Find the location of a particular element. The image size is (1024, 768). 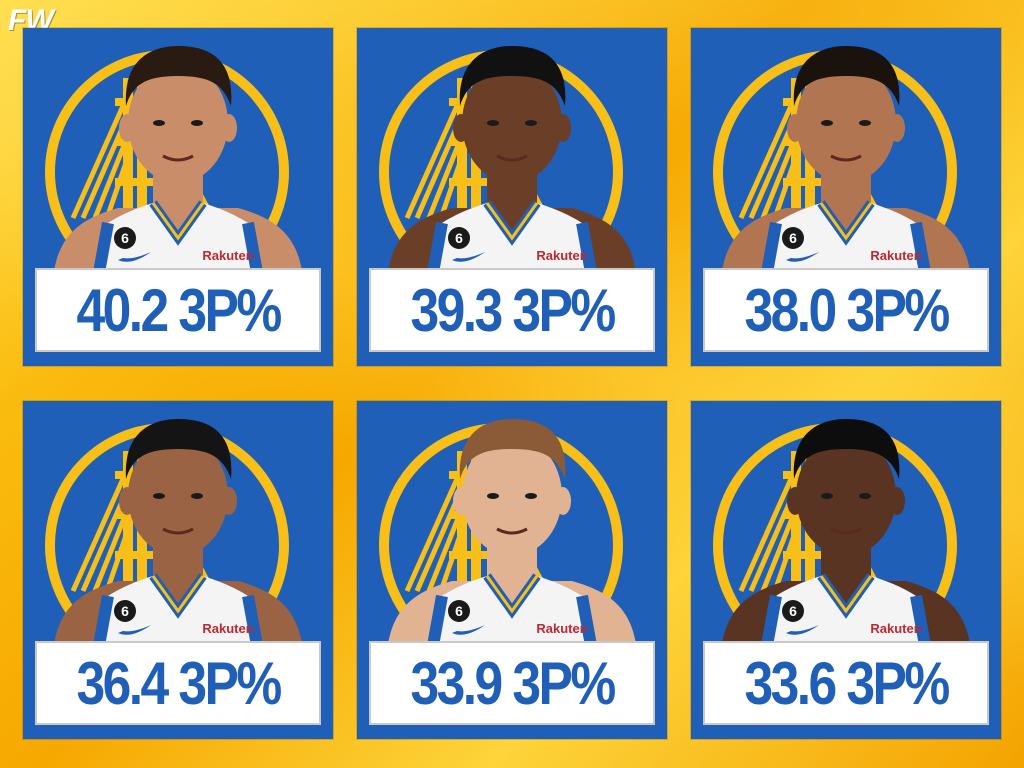

player-card-6: 6 Rakuten 33.6 3P% is located at coordinates (846, 570).